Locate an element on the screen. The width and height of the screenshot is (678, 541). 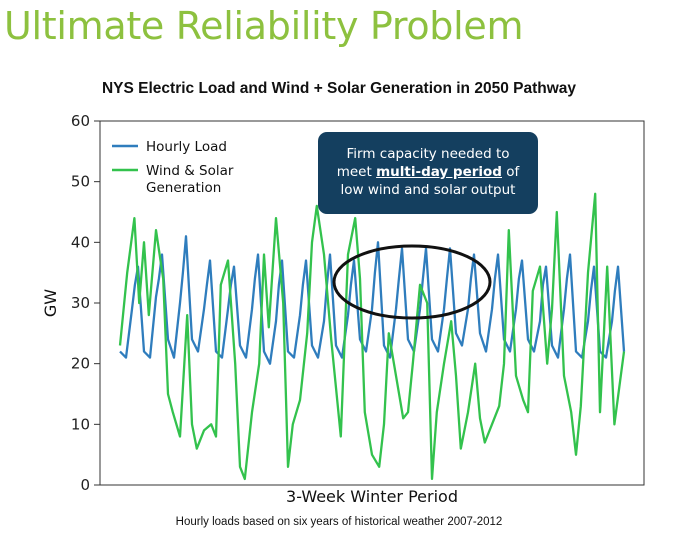
legend-label-line-2: Generation is located at coordinates (183, 188).